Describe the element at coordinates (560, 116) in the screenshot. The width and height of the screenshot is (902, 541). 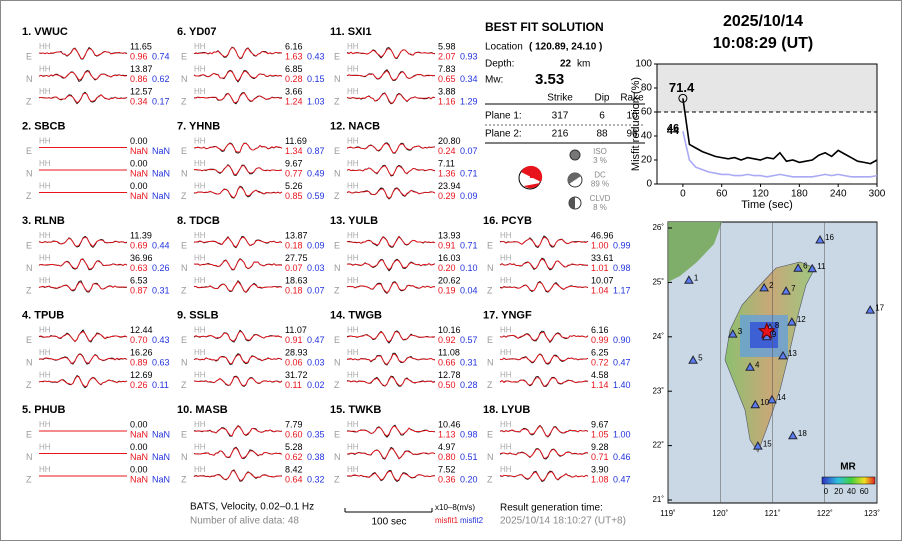
I see `plane-value: 317` at that location.